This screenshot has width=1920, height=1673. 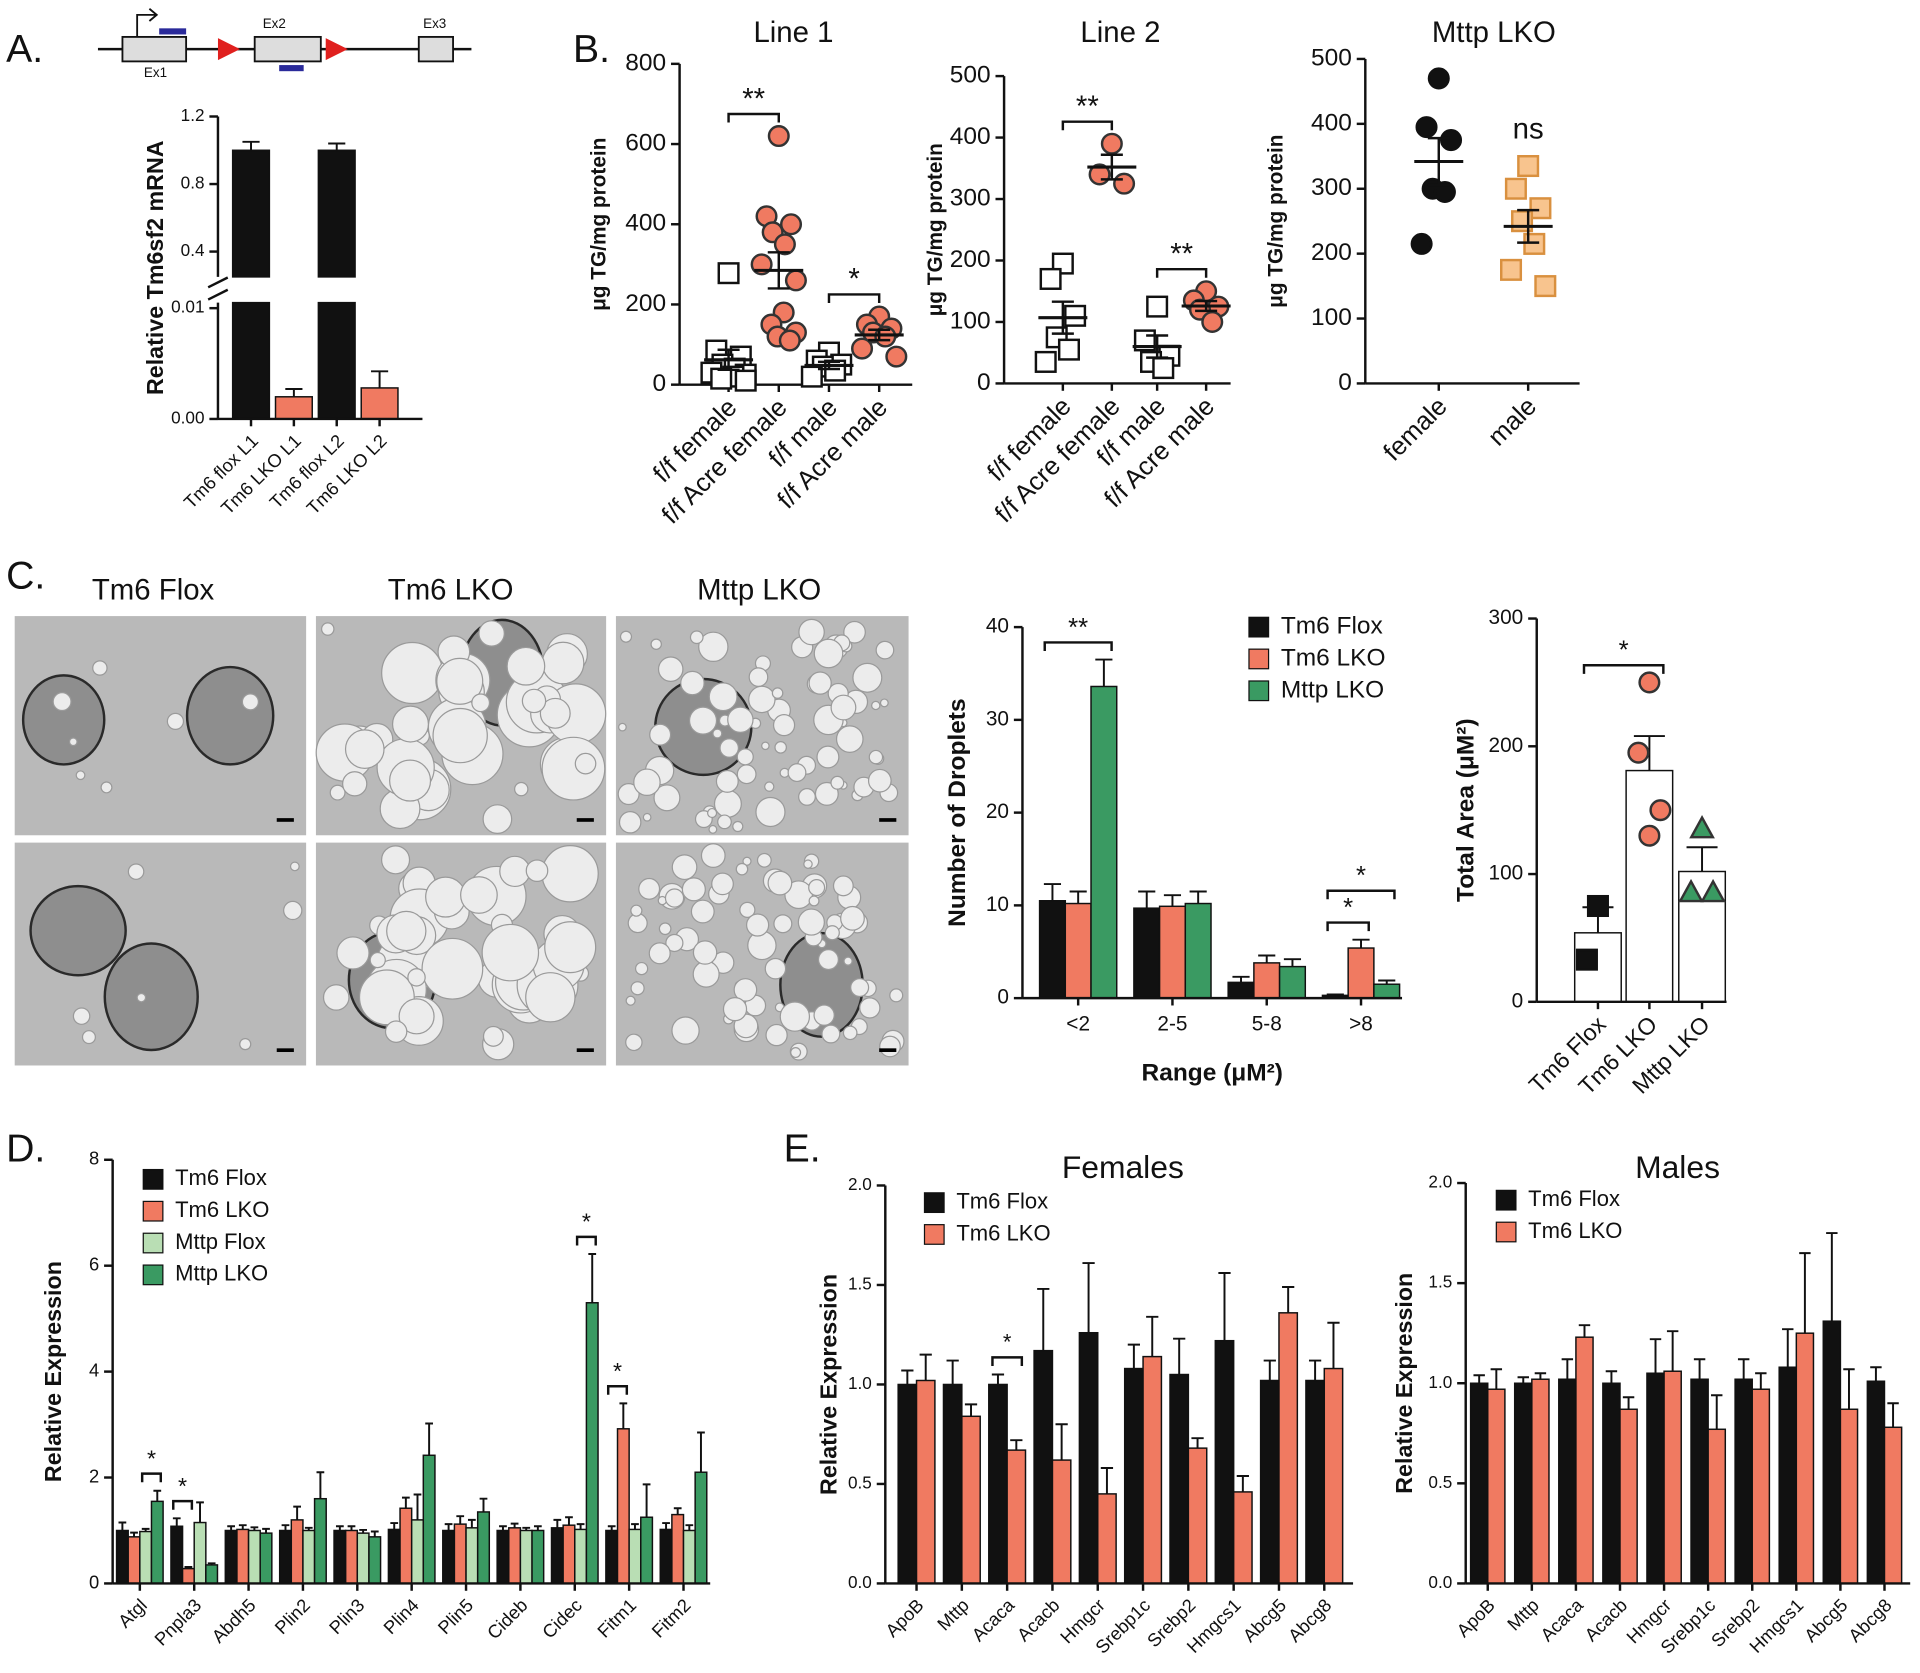 I want to click on exon-label: Ex1, so click(x=155, y=72).